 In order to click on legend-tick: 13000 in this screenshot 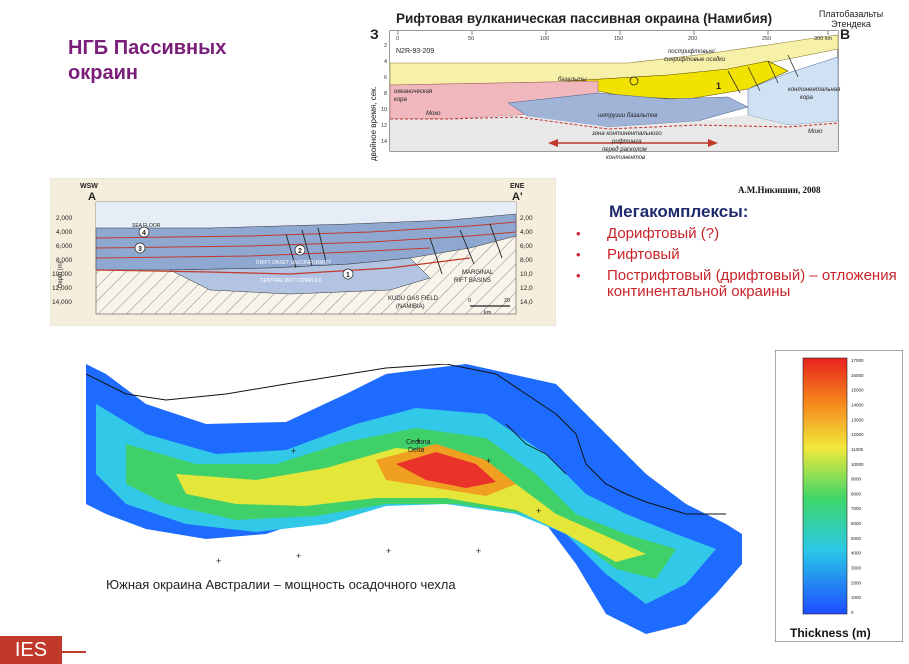, I will do `click(857, 419)`.